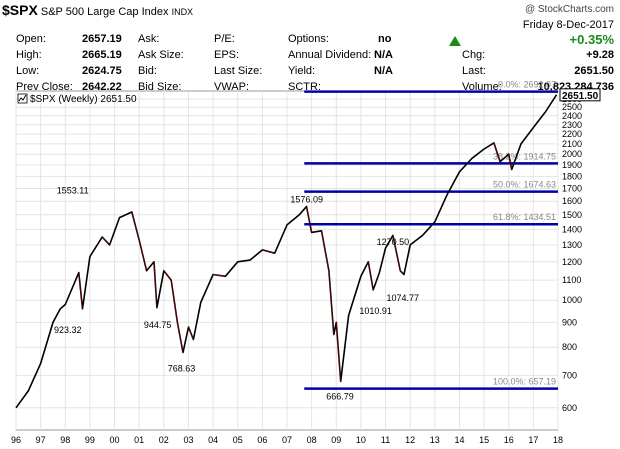  I want to click on x-tick-label: 05, so click(238, 440).